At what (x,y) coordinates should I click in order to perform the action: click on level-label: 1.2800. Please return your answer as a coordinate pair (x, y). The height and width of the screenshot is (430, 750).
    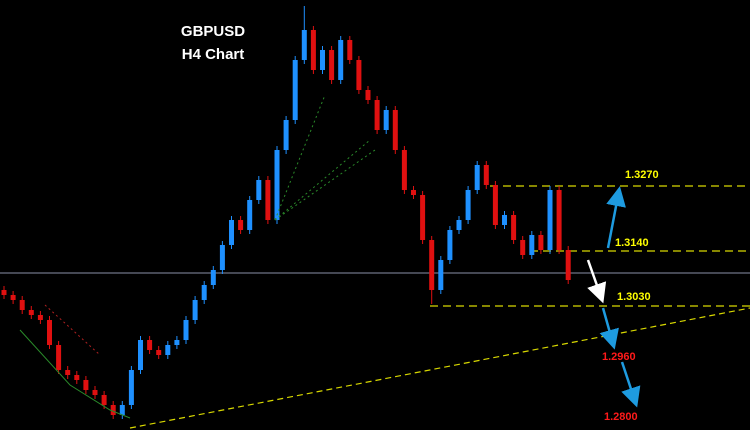
    Looking at the image, I should click on (621, 417).